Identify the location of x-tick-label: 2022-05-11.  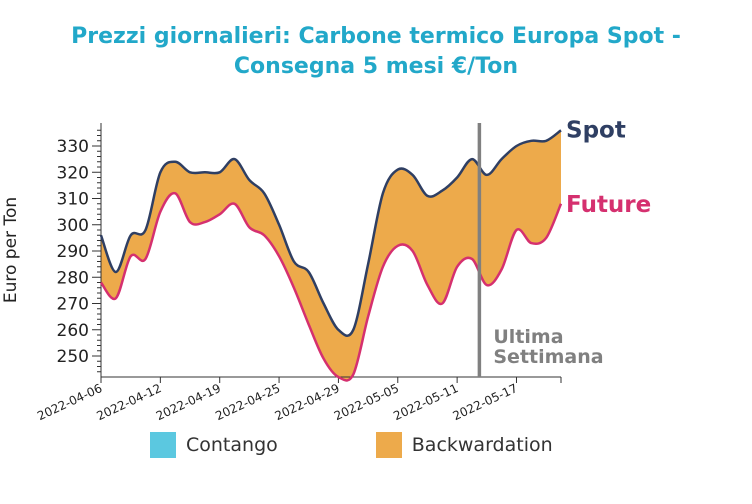
(425, 402).